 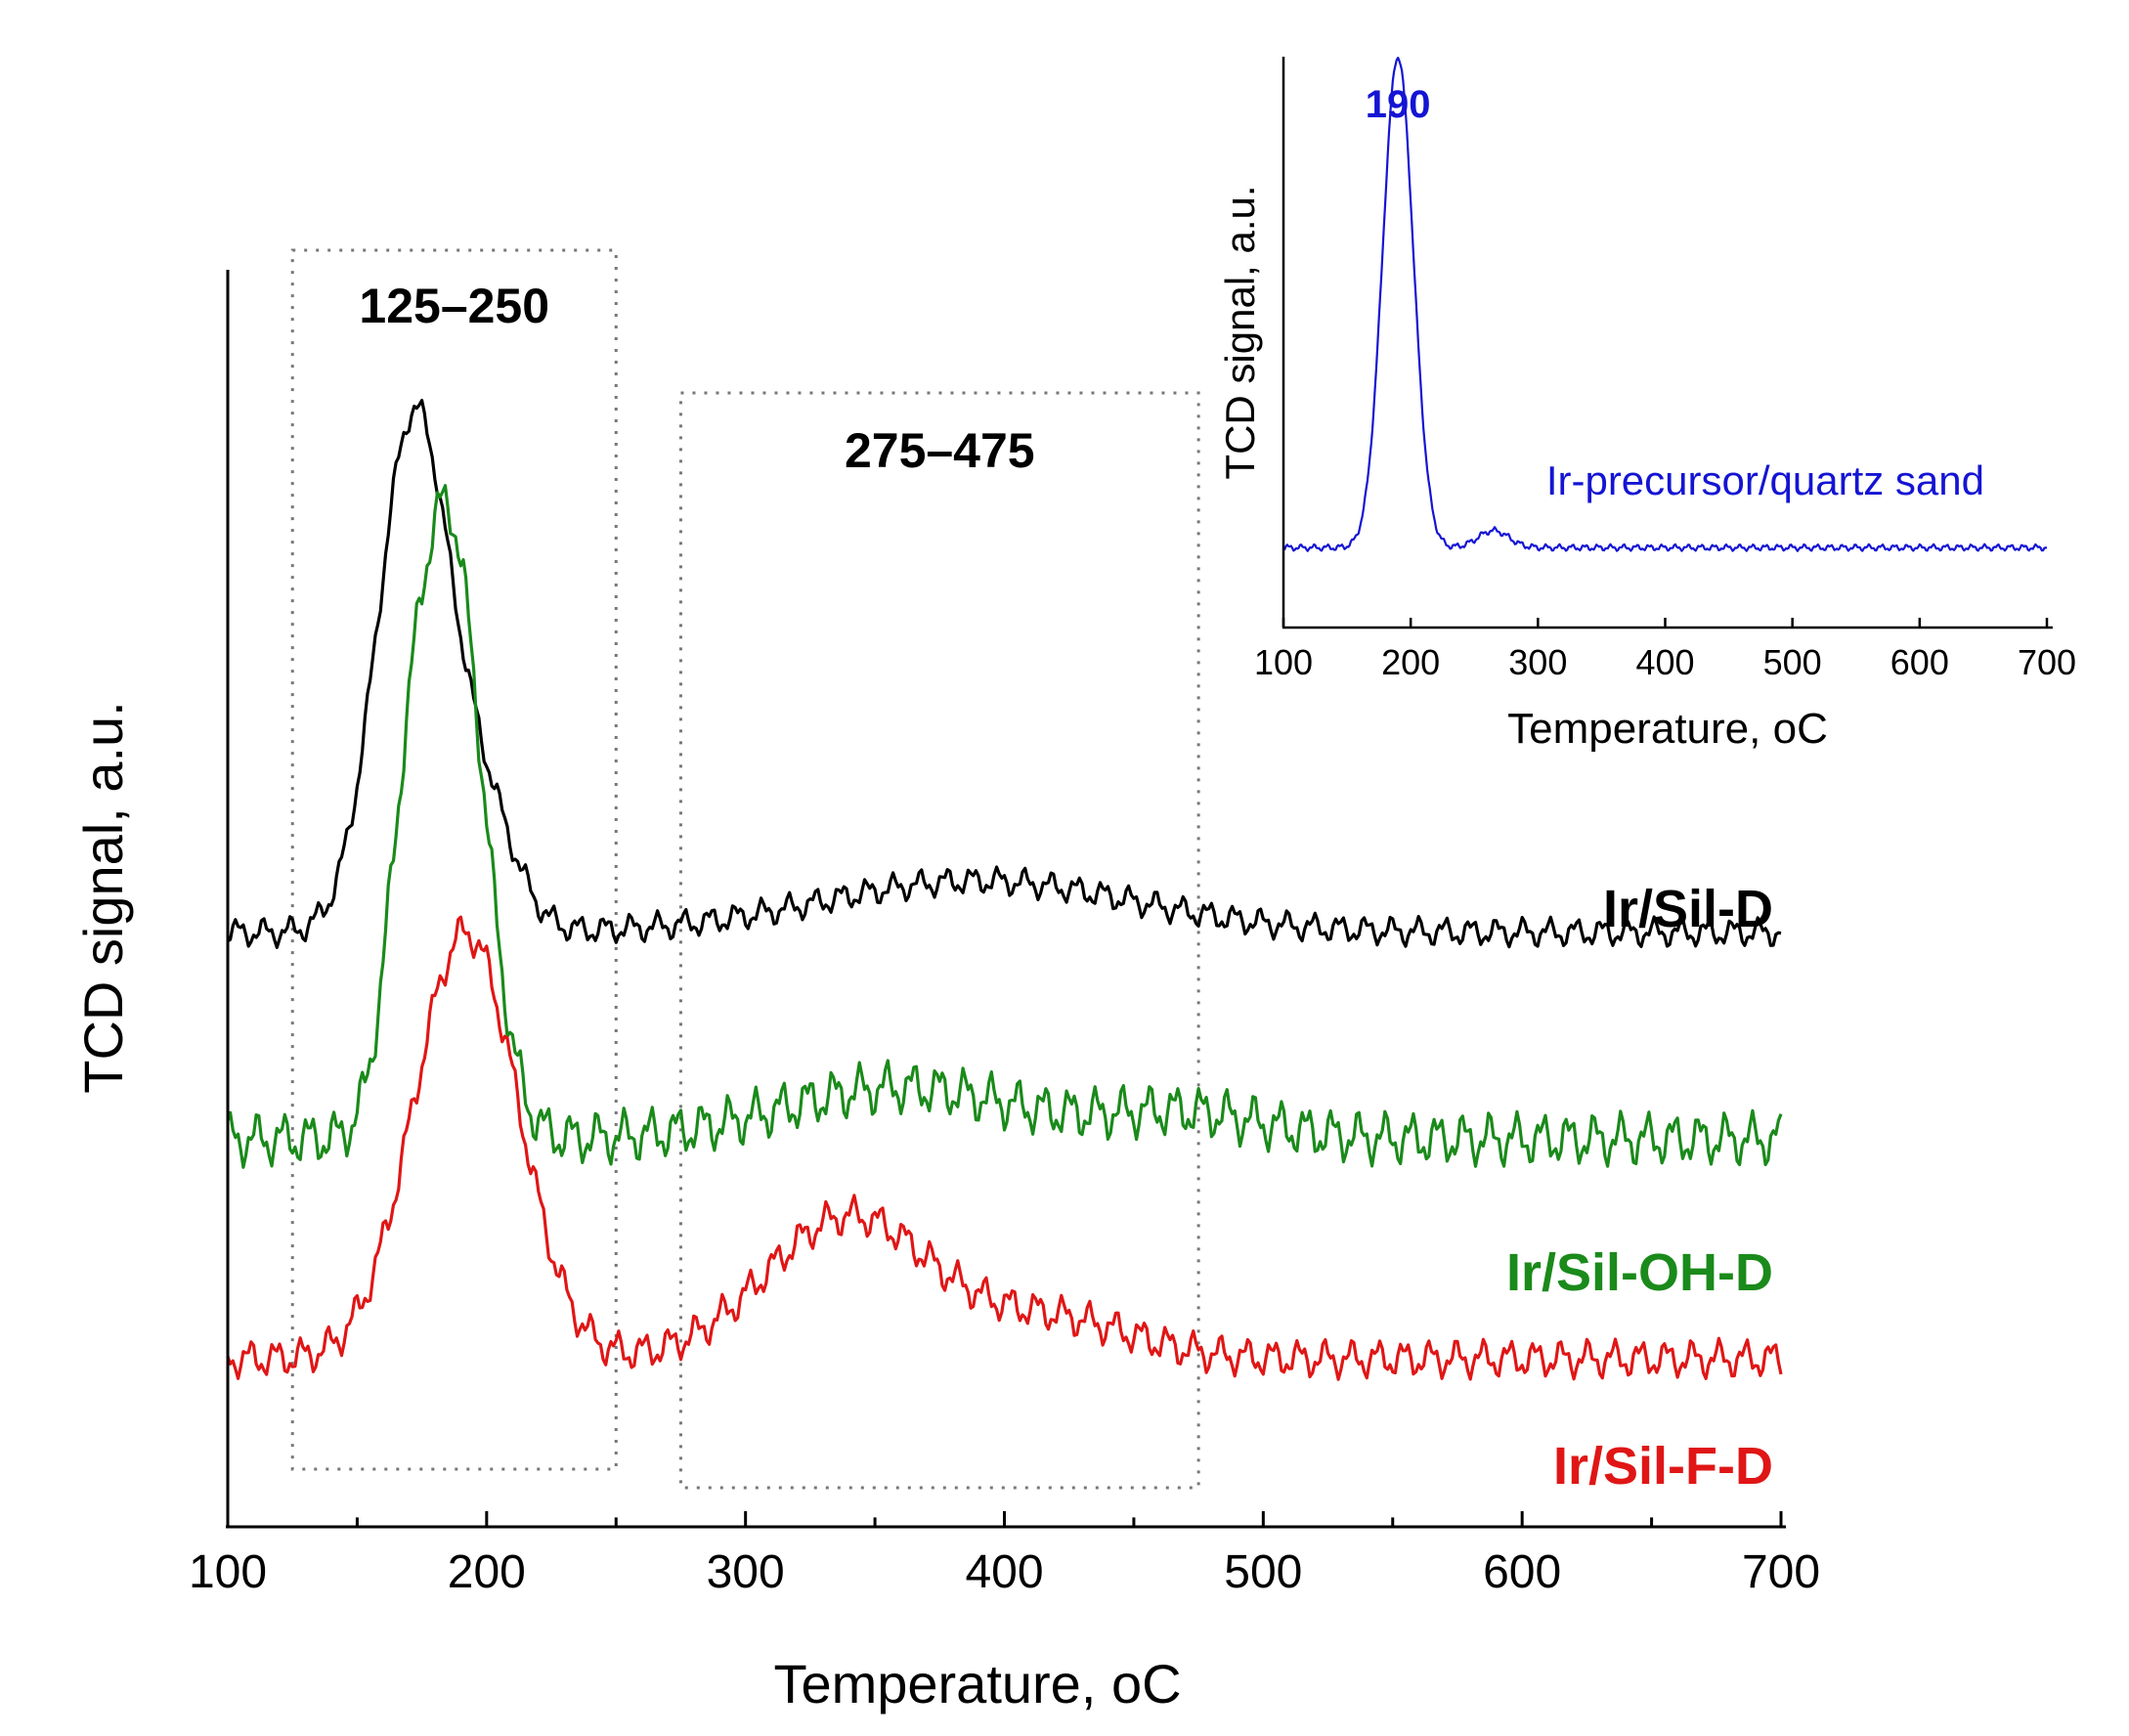 What do you see at coordinates (940, 450) in the screenshot?
I see `highlight-region-label-2: 275–475` at bounding box center [940, 450].